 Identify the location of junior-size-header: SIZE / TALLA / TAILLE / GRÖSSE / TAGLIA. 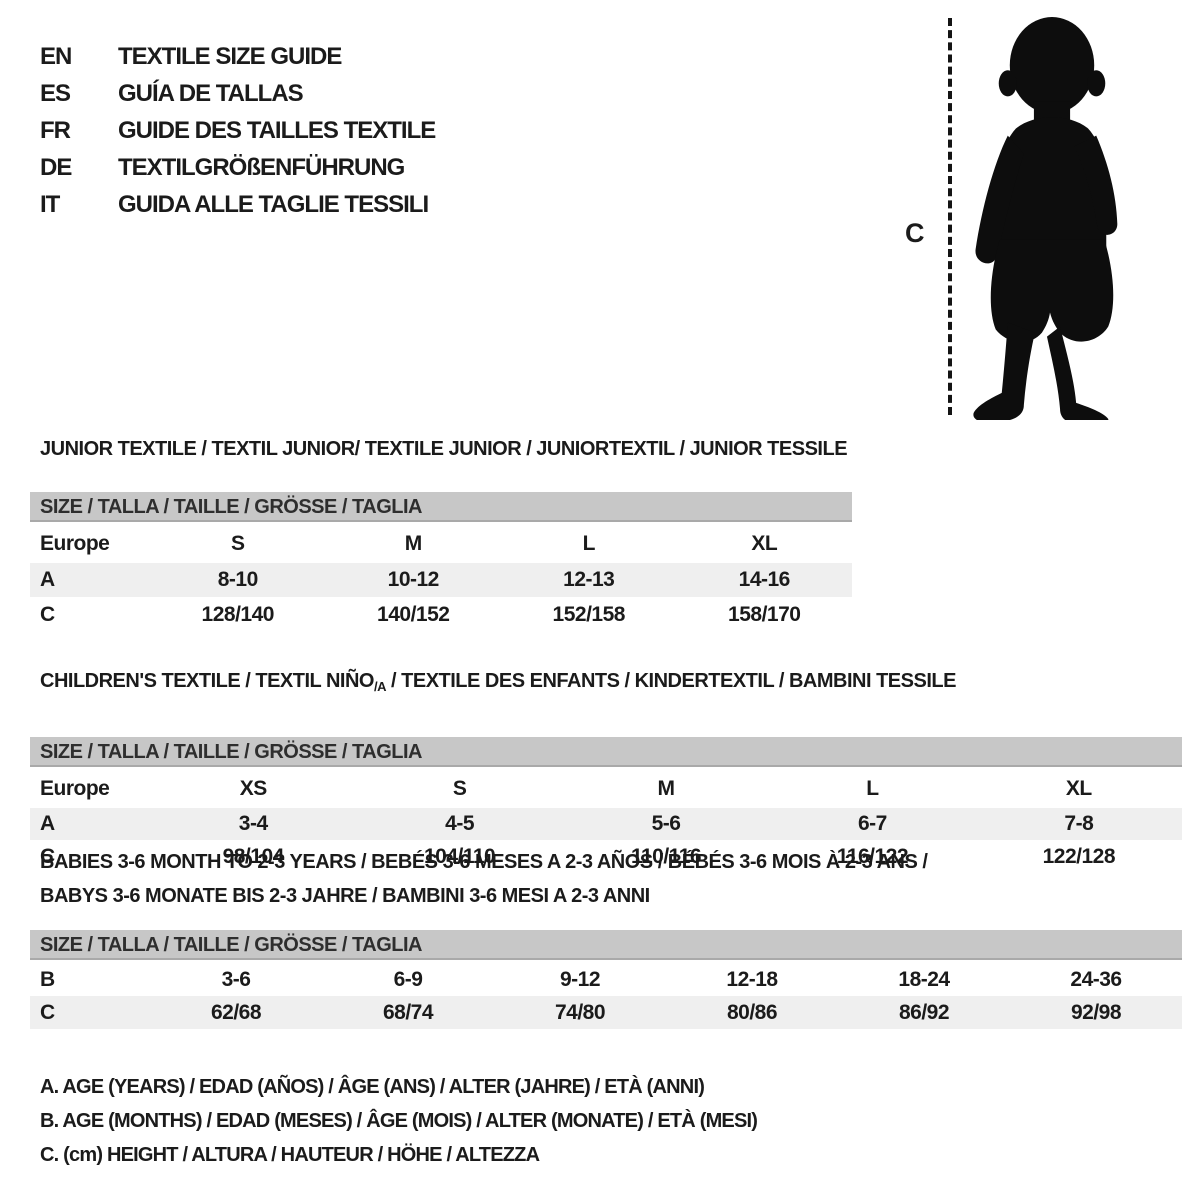
(441, 507).